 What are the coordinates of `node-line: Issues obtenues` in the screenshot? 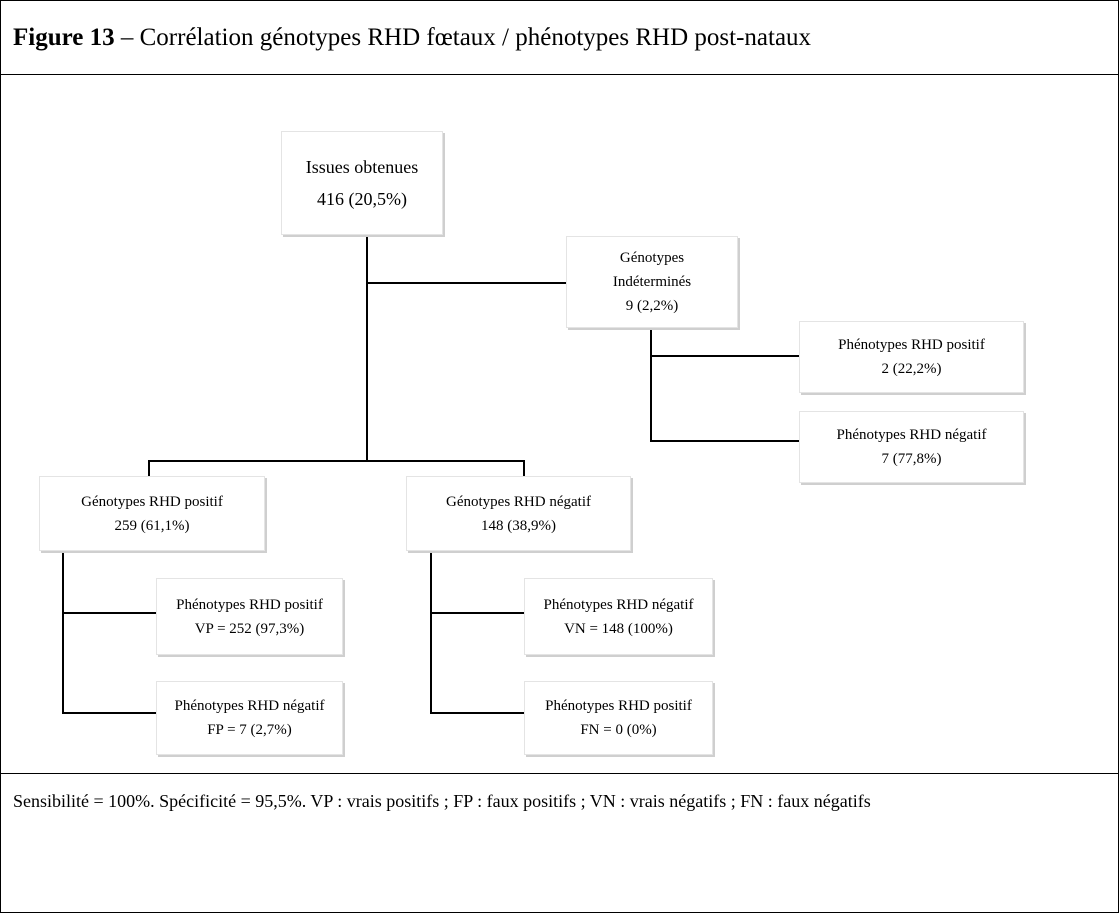 It's located at (362, 167).